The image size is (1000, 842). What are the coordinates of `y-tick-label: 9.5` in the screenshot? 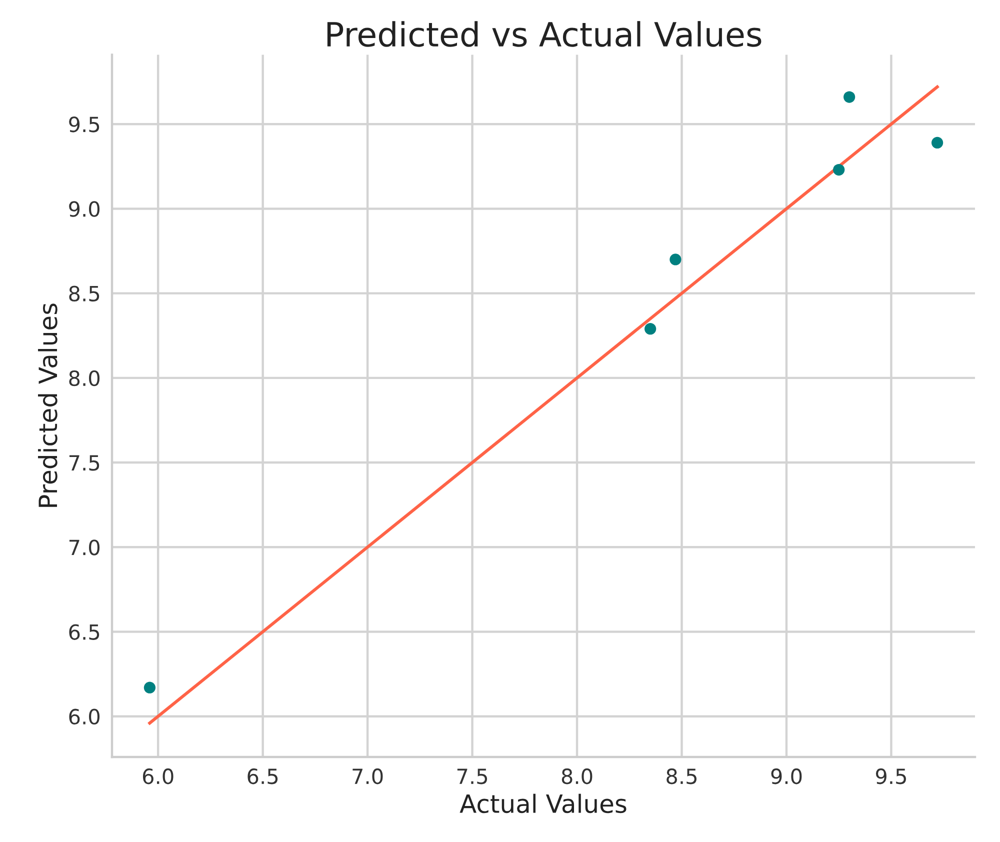 It's located at (84, 124).